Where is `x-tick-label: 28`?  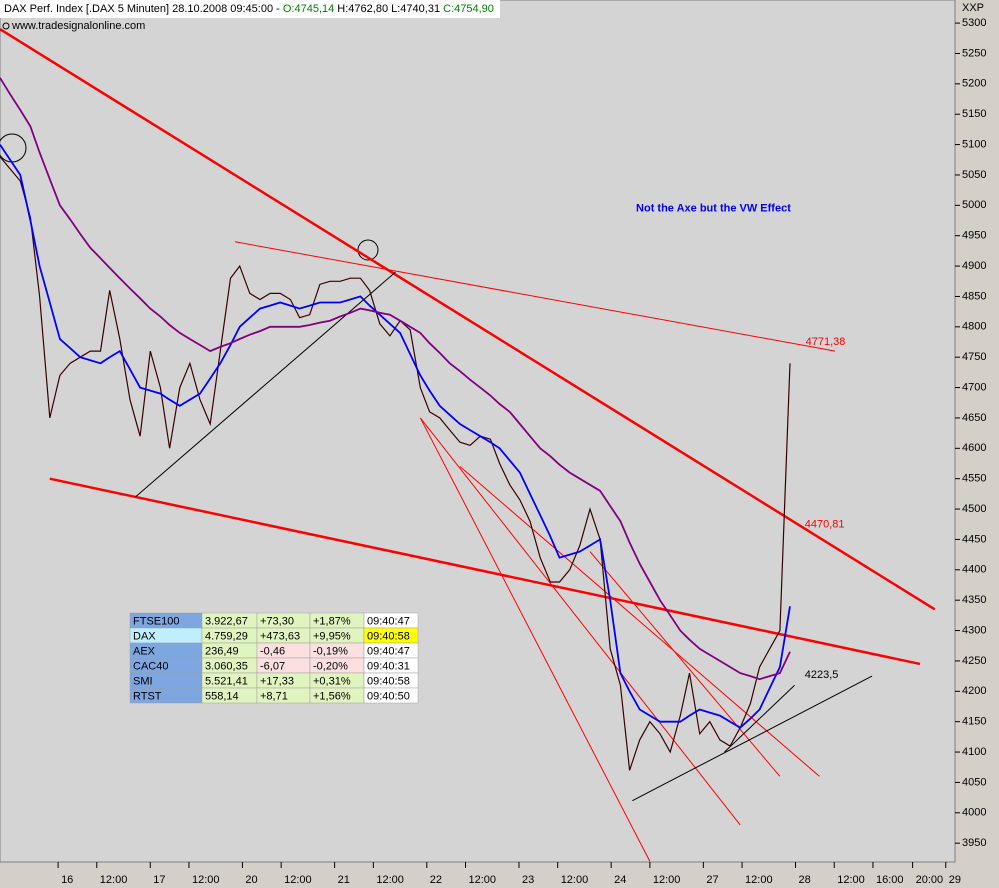
x-tick-label: 28 is located at coordinates (805, 880).